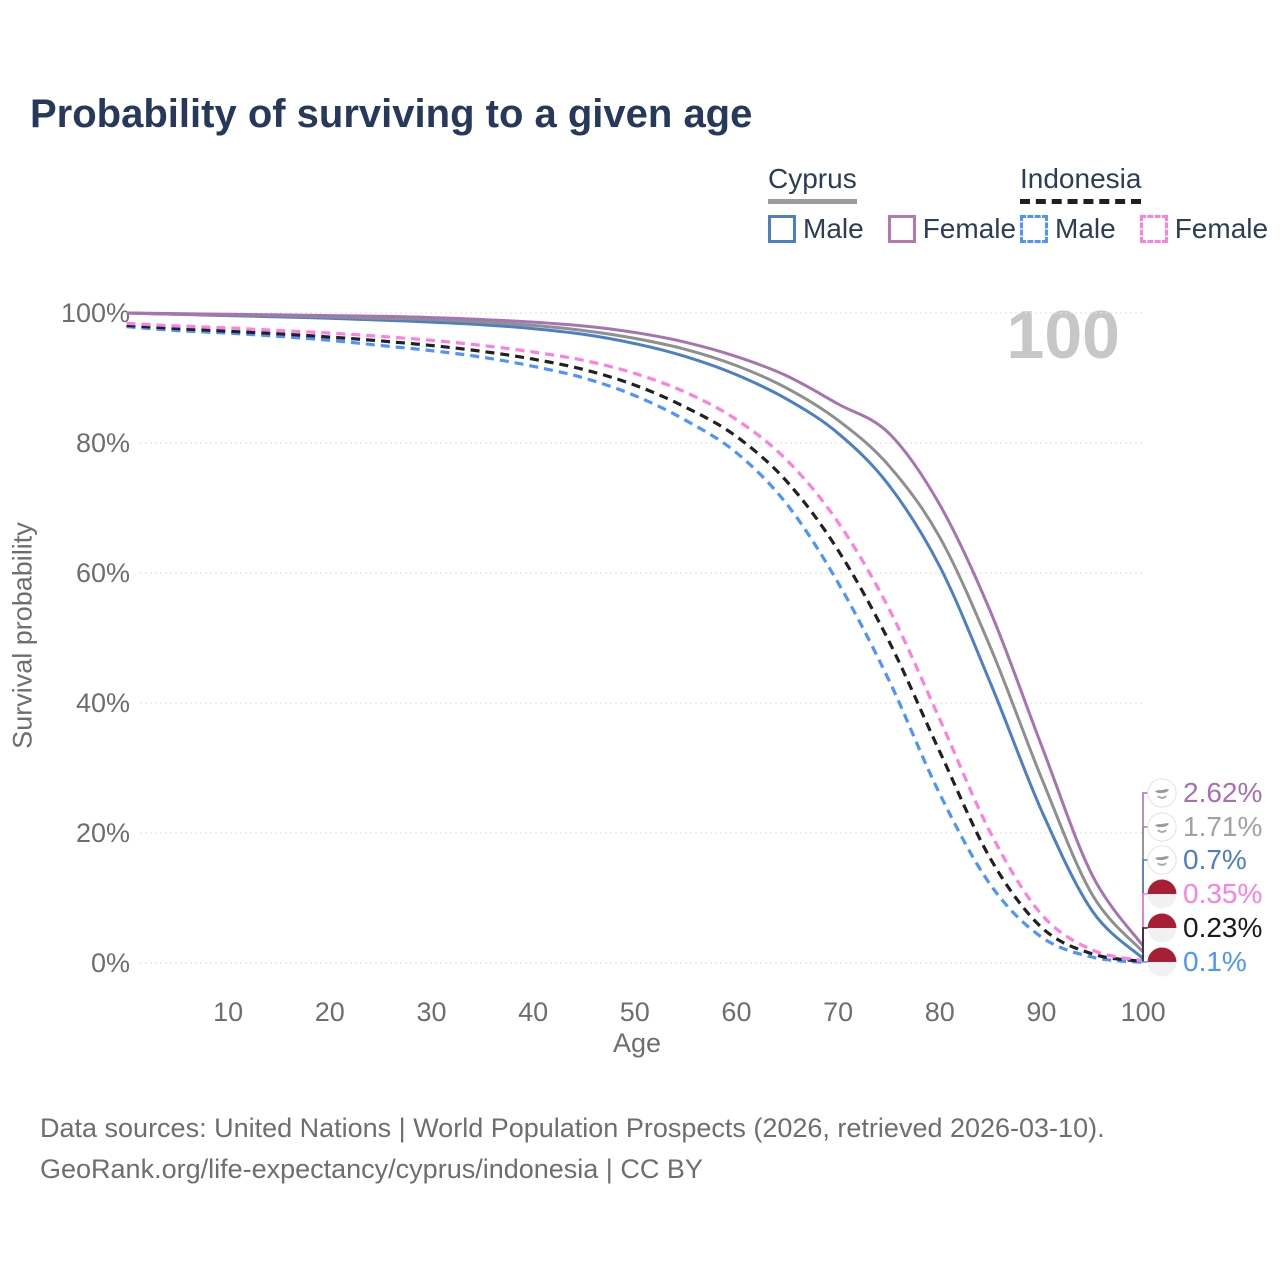 The width and height of the screenshot is (1280, 1280). I want to click on end-label-indonesia-total: 0.23%, so click(1204, 928).